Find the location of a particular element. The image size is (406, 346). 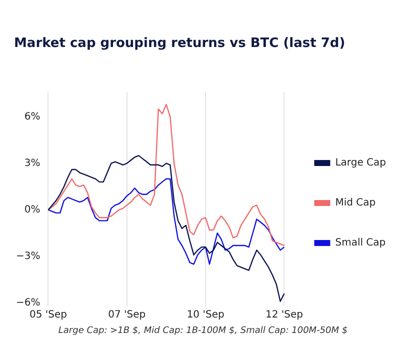

legend-label: Mid Cap is located at coordinates (355, 203).